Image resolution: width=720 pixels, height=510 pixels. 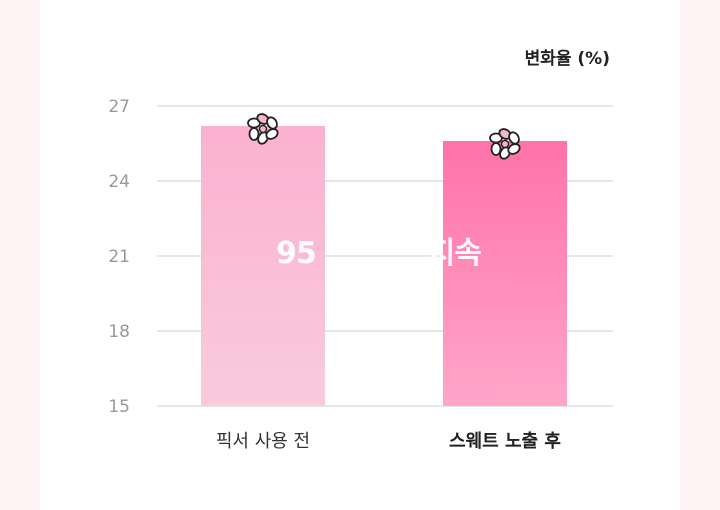 What do you see at coordinates (296, 253) in the screenshot?
I see `watermark-number: 95` at bounding box center [296, 253].